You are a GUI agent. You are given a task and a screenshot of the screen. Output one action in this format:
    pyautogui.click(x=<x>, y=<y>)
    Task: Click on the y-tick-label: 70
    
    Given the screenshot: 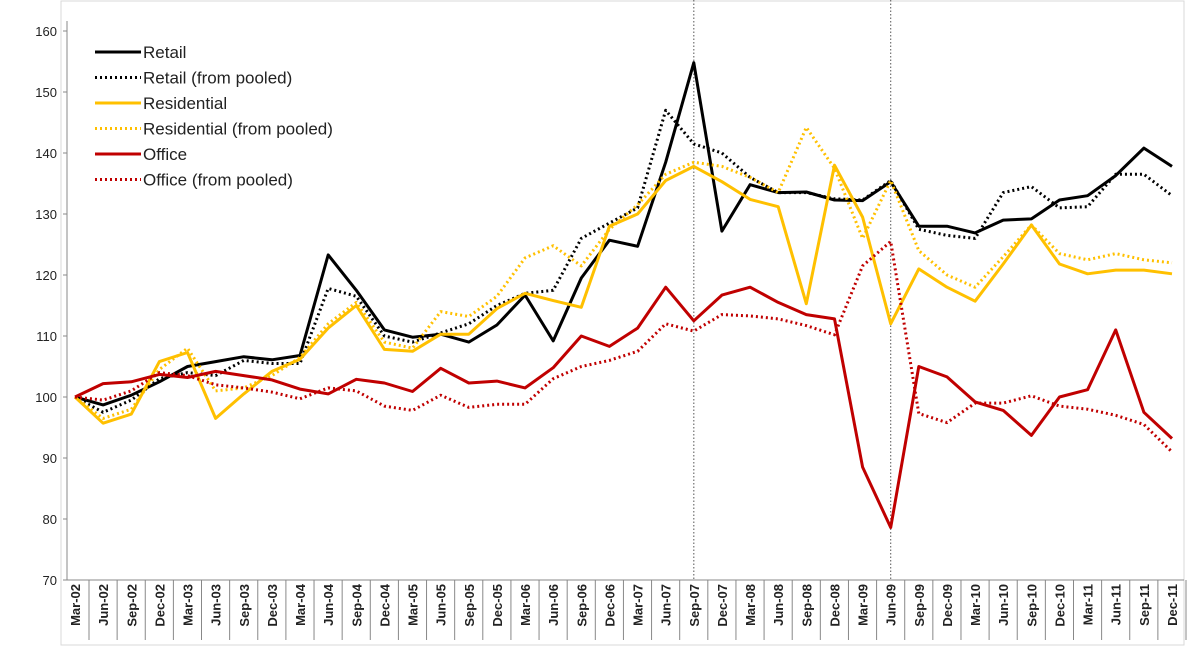 What is the action you would take?
    pyautogui.click(x=50, y=580)
    